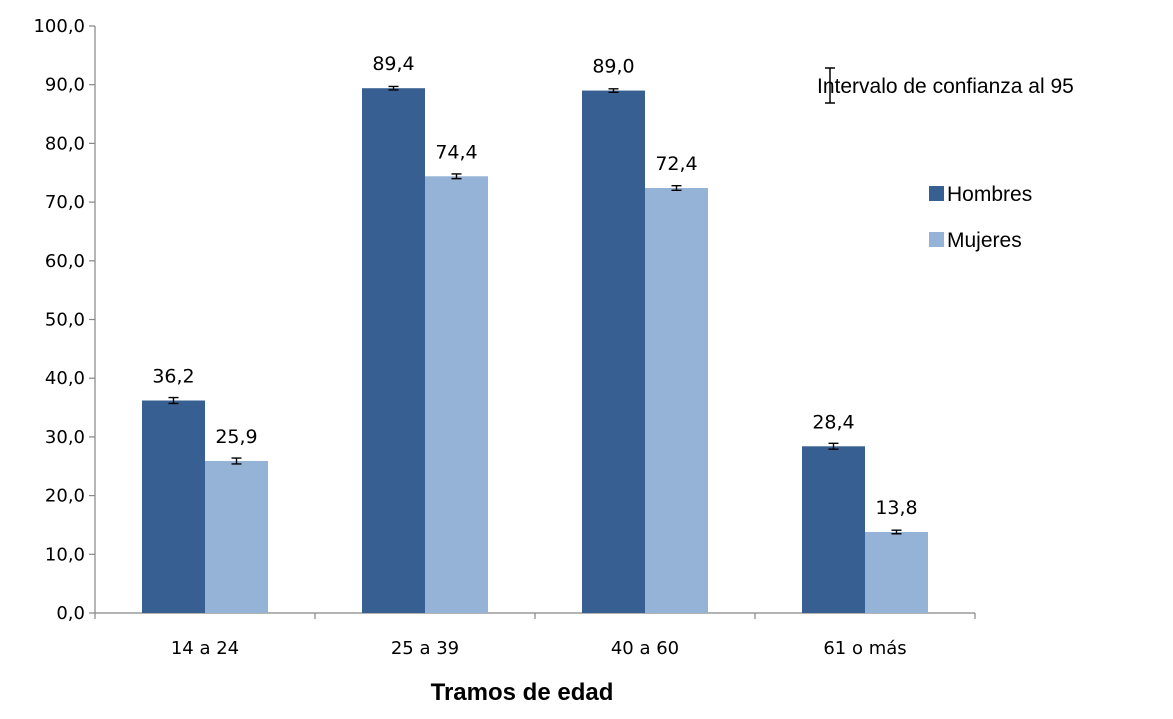 The width and height of the screenshot is (1173, 719). I want to click on x-tick-label: 14 a 24, so click(205, 648).